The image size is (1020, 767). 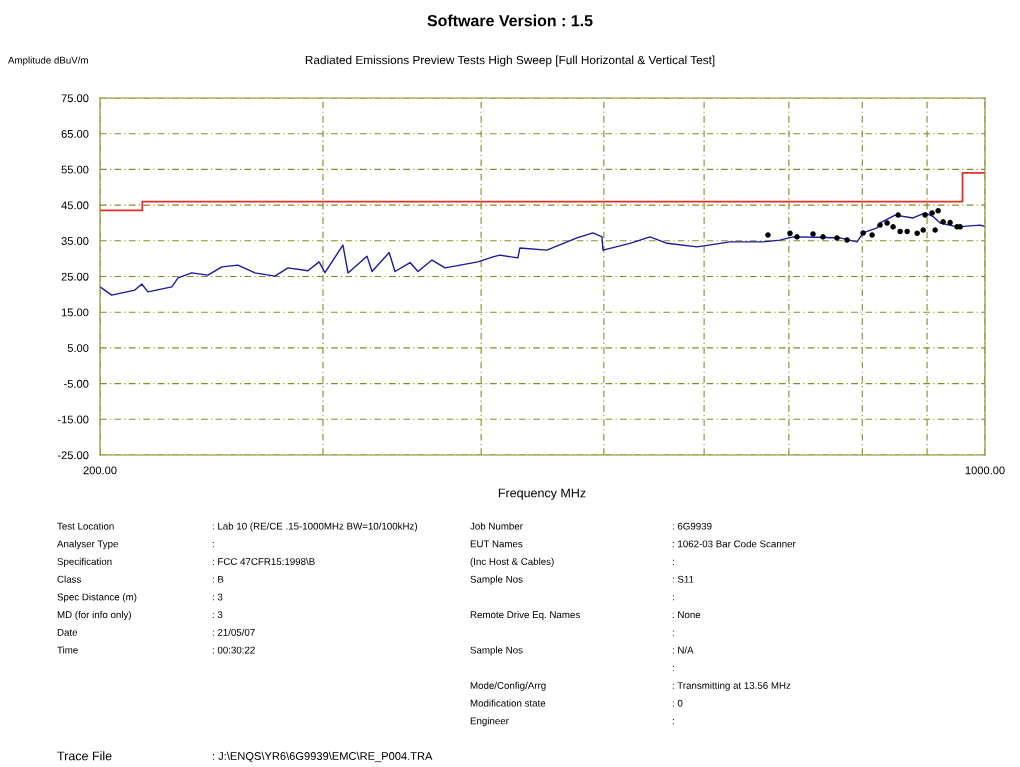 I want to click on text: Specification, so click(x=84, y=562).